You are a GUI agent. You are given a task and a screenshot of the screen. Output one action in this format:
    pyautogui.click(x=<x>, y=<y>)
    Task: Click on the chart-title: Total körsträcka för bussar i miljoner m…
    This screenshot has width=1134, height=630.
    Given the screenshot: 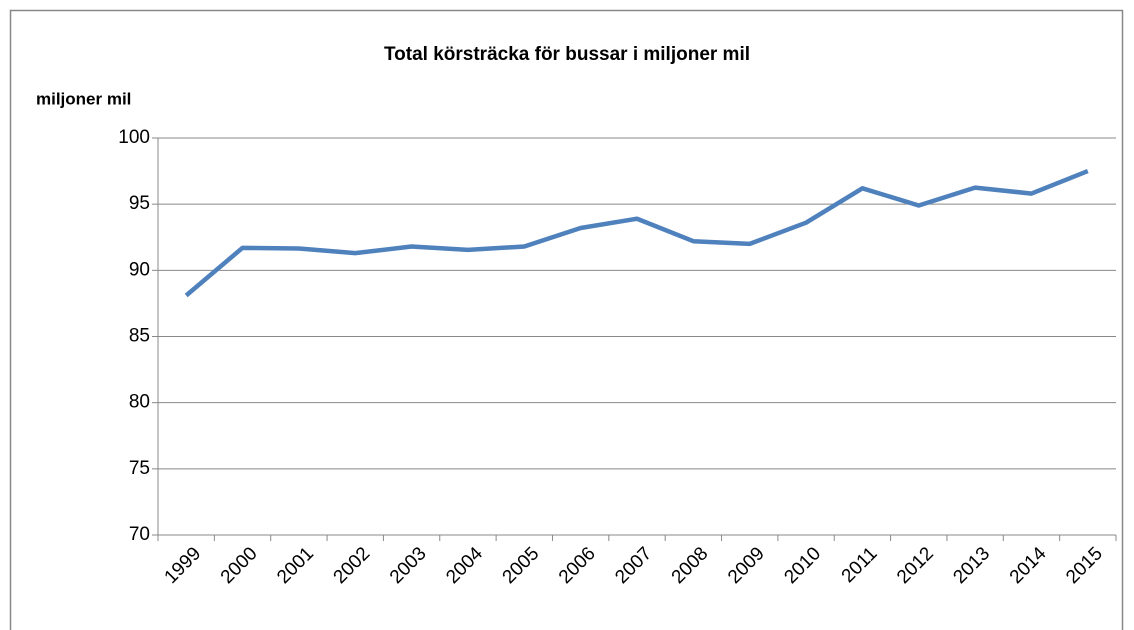 What is the action you would take?
    pyautogui.click(x=567, y=54)
    